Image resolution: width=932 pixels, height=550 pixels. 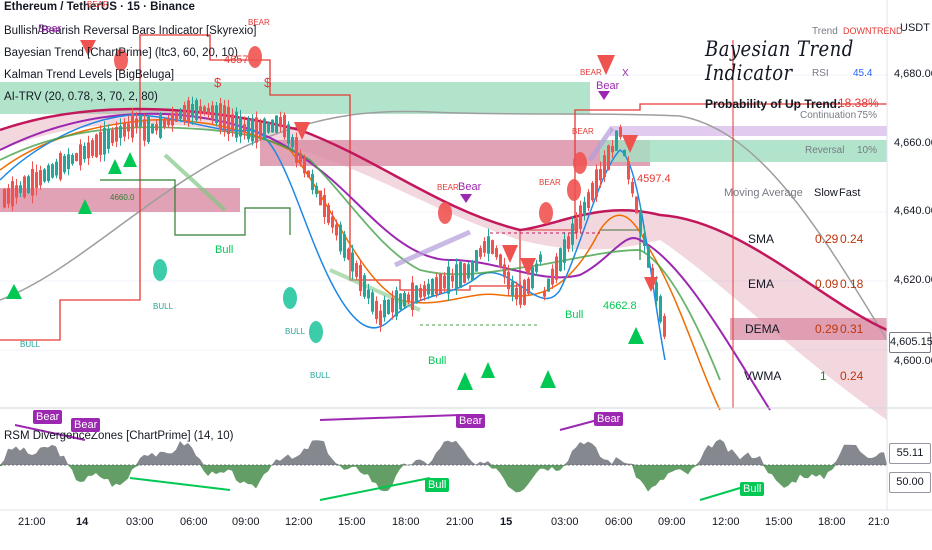 What do you see at coordinates (827, 239) in the screenshot?
I see `ma-row-slow: 0.29` at bounding box center [827, 239].